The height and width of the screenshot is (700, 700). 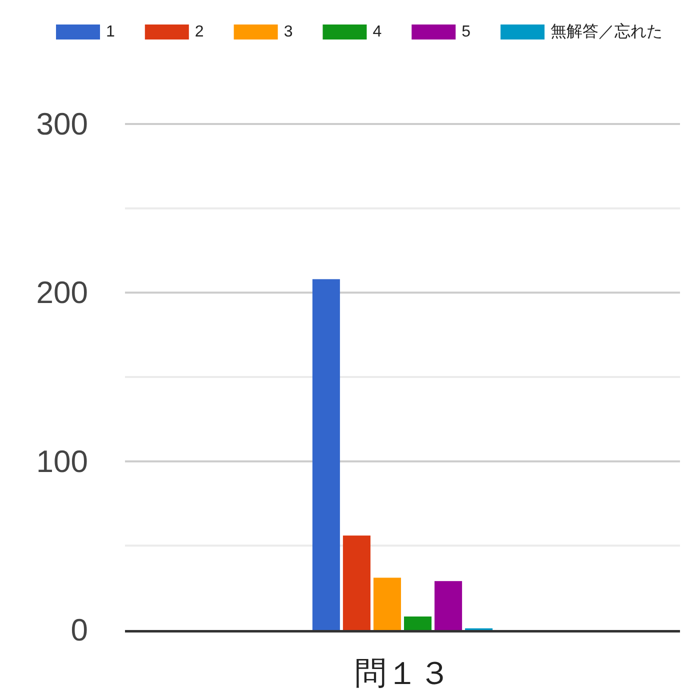 I want to click on y-tick-label: 200, so click(x=62, y=292).